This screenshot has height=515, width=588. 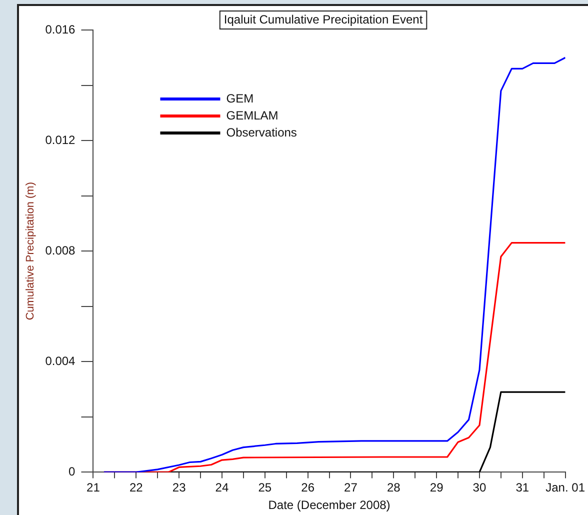 I want to click on y-tick-label: 0.008, so click(x=60, y=250).